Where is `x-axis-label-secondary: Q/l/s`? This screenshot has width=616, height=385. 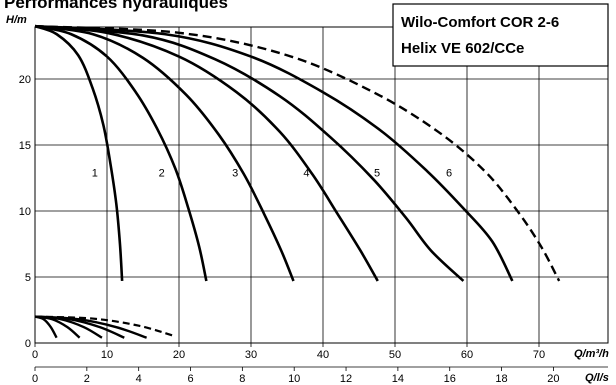
x-axis-label-secondary: Q/l/s is located at coordinates (597, 378).